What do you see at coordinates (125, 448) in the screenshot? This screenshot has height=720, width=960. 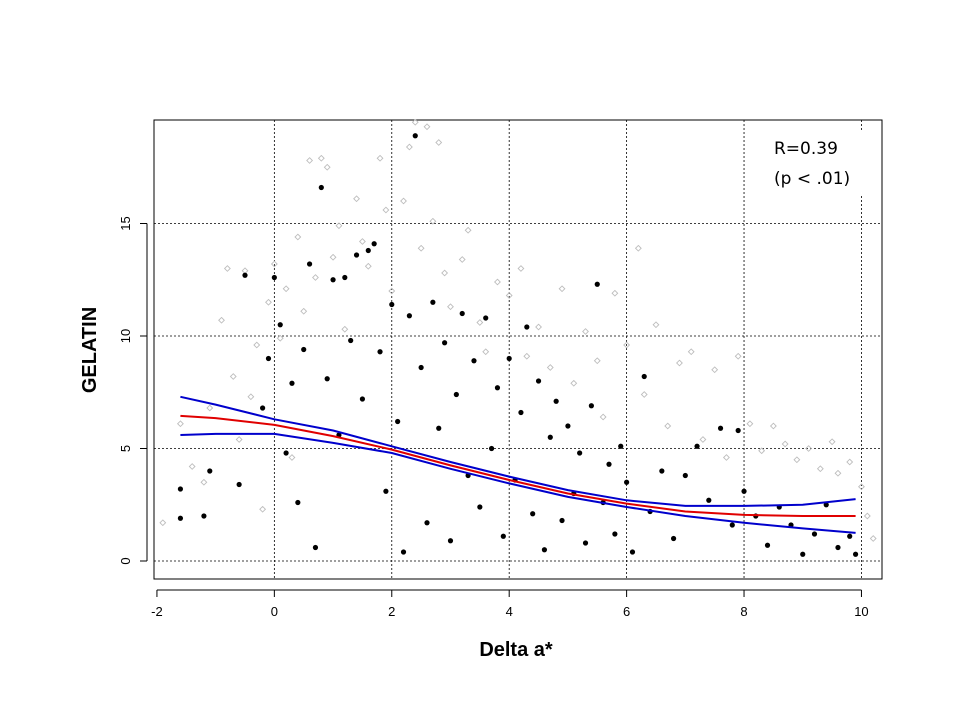 I see `y-tick-label: 5` at bounding box center [125, 448].